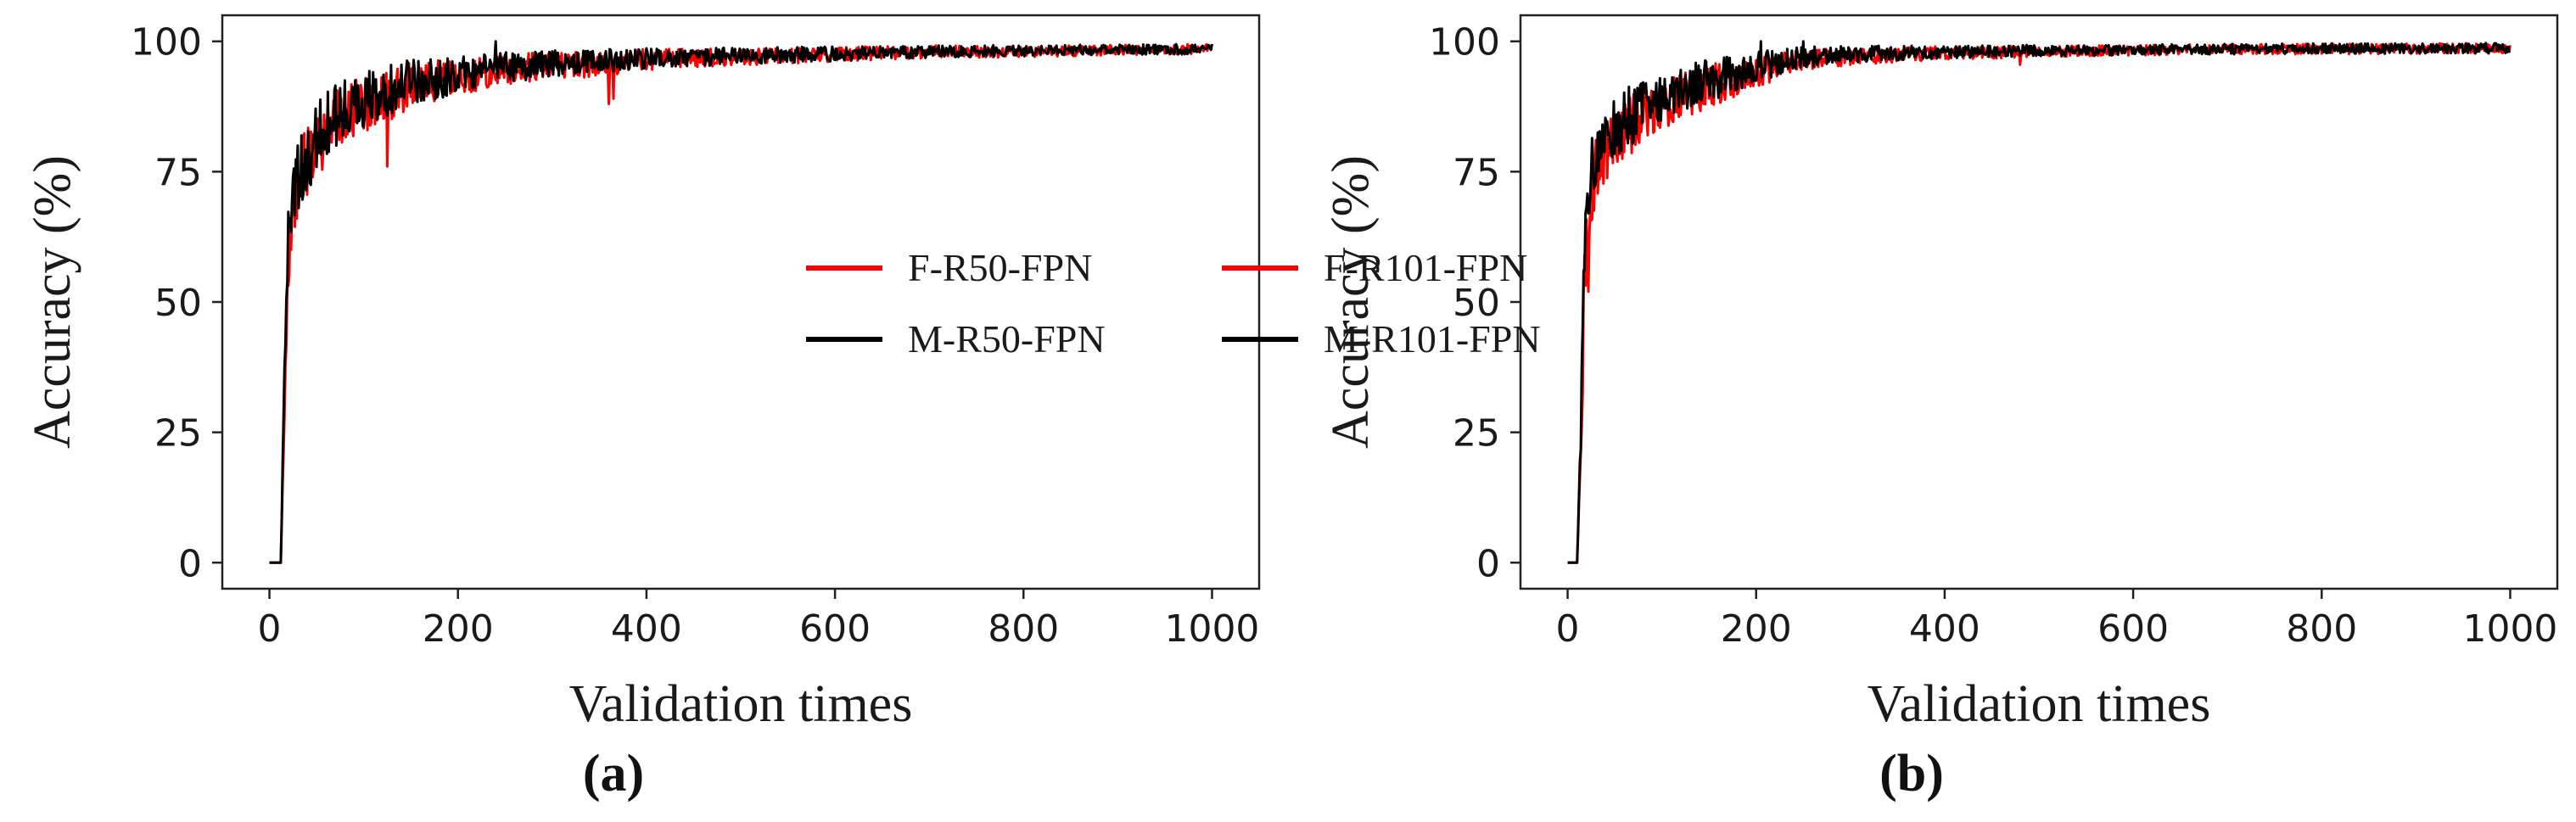  I want to click on legend-label: F-R101-FPN, so click(1426, 267).